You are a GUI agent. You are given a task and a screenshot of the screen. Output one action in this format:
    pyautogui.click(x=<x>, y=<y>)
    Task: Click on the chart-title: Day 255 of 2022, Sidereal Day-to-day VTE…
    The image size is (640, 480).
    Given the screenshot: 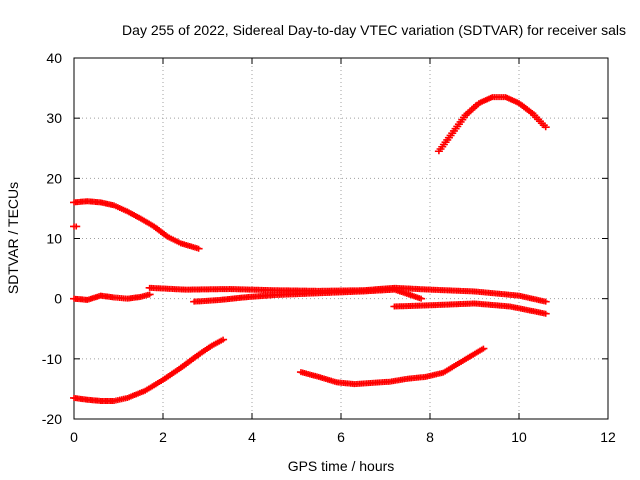 What is the action you would take?
    pyautogui.click(x=374, y=30)
    